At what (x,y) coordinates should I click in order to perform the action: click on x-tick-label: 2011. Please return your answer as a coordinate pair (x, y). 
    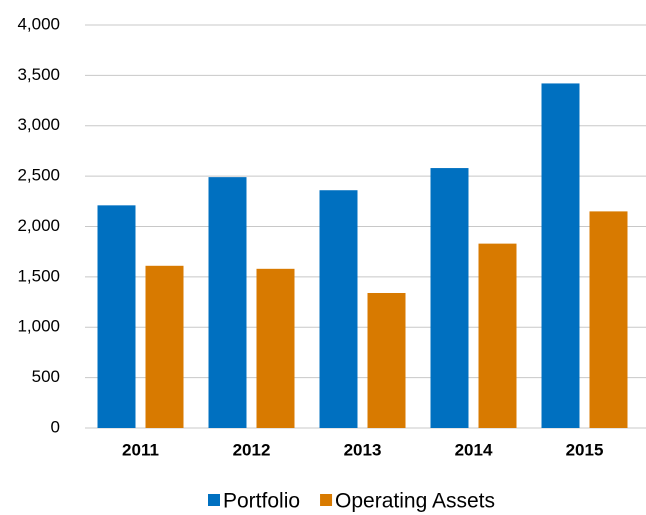
    Looking at the image, I should click on (140, 449).